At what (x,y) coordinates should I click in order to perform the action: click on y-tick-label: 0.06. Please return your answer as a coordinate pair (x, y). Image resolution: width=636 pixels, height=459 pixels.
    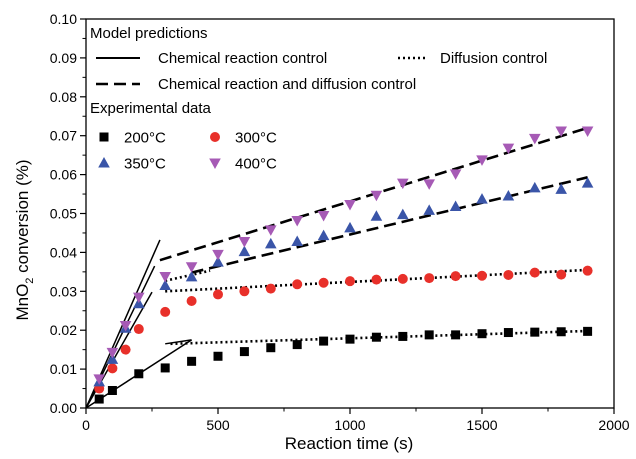
    Looking at the image, I should click on (63, 175).